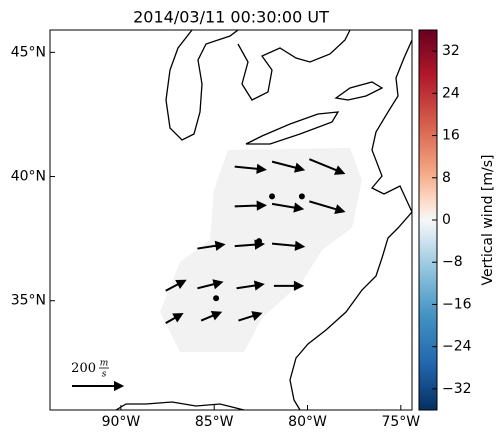 The width and height of the screenshot is (504, 440). What do you see at coordinates (104, 364) in the screenshot?
I see `key-unit-num: m` at bounding box center [104, 364].